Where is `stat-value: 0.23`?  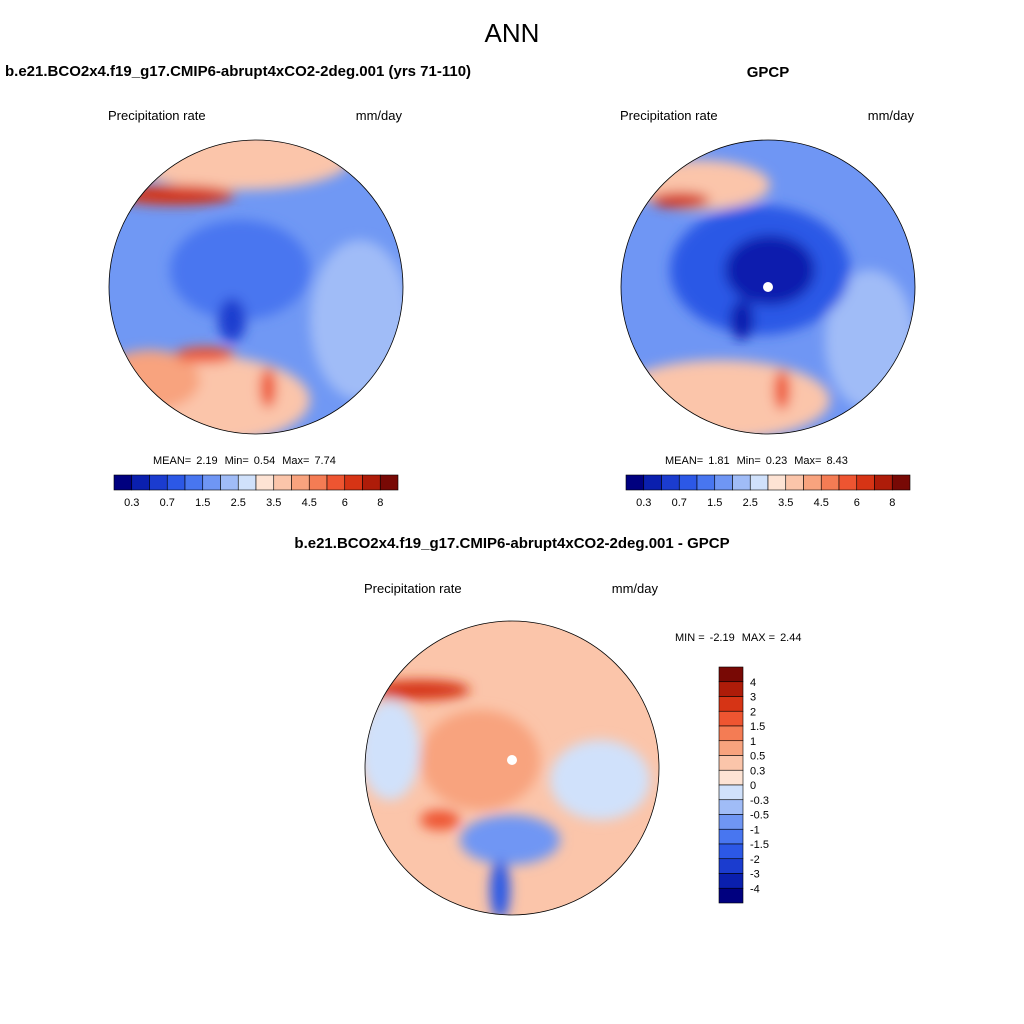
stat-value: 0.23 is located at coordinates (776, 461).